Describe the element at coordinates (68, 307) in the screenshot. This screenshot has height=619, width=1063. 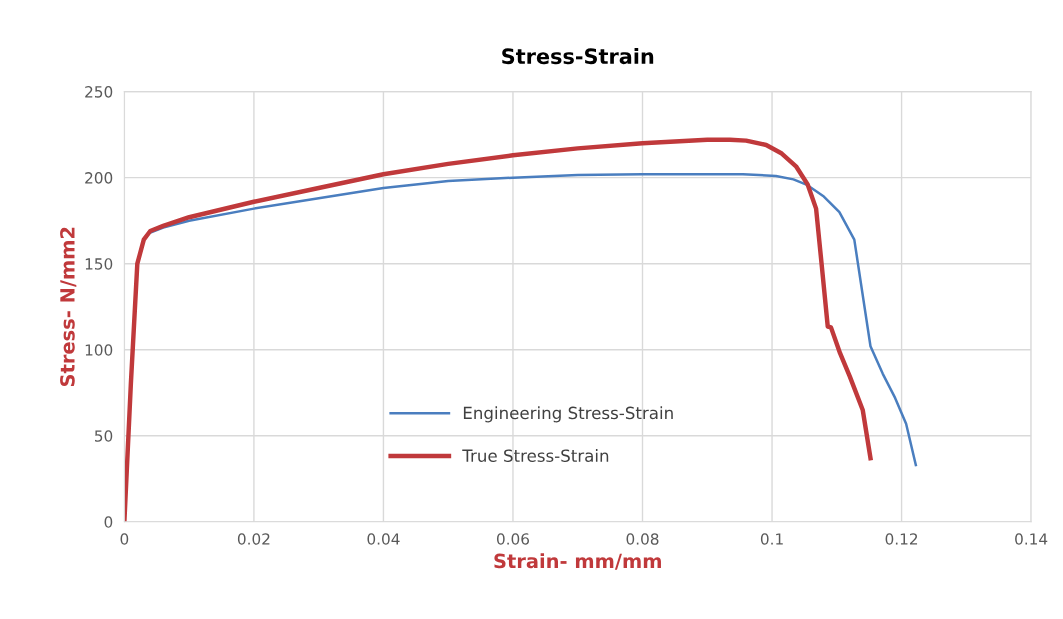
I see `y-axis-title: Stress- N/mm2` at that location.